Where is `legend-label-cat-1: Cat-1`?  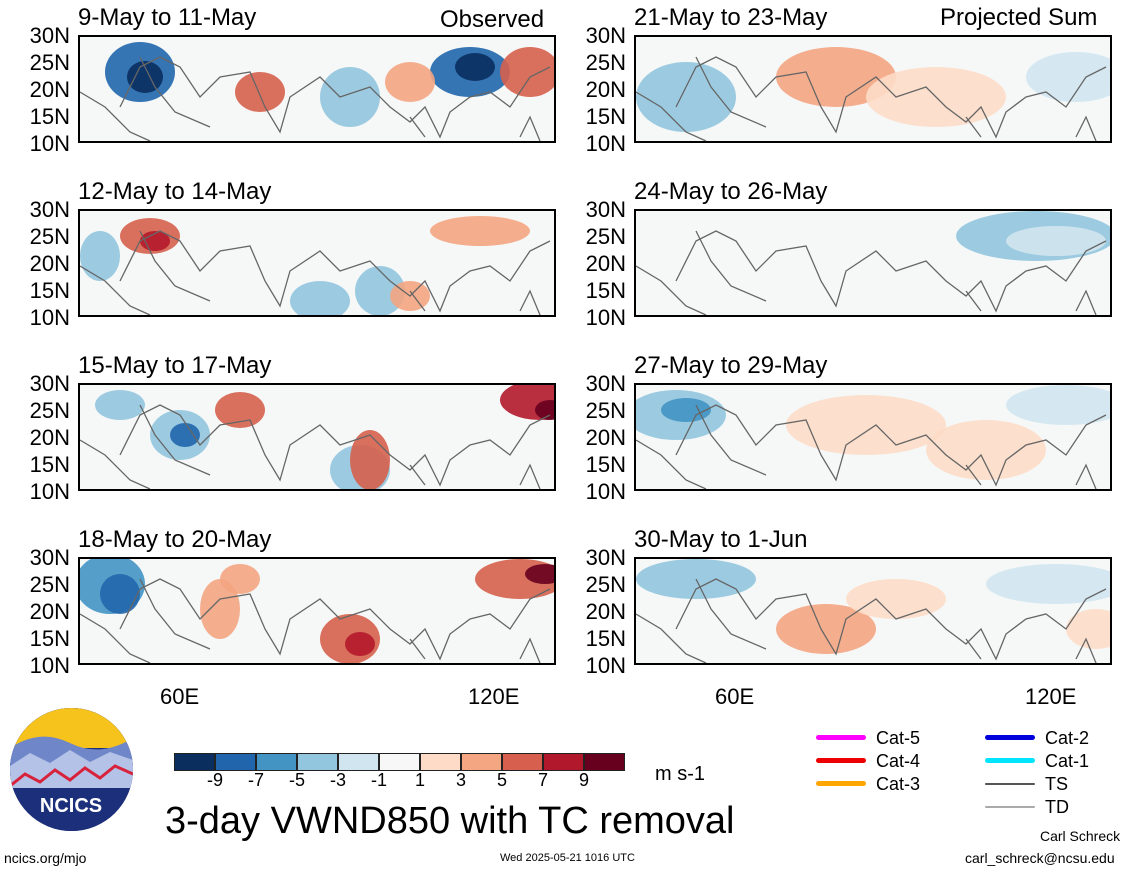 legend-label-cat-1: Cat-1 is located at coordinates (1067, 761).